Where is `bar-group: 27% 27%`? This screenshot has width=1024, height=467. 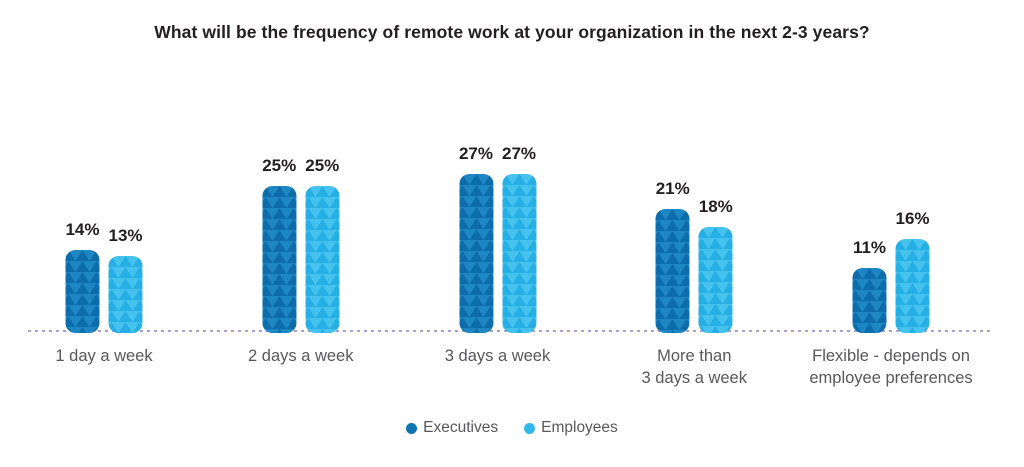 bar-group: 27% 27% is located at coordinates (497, 238).